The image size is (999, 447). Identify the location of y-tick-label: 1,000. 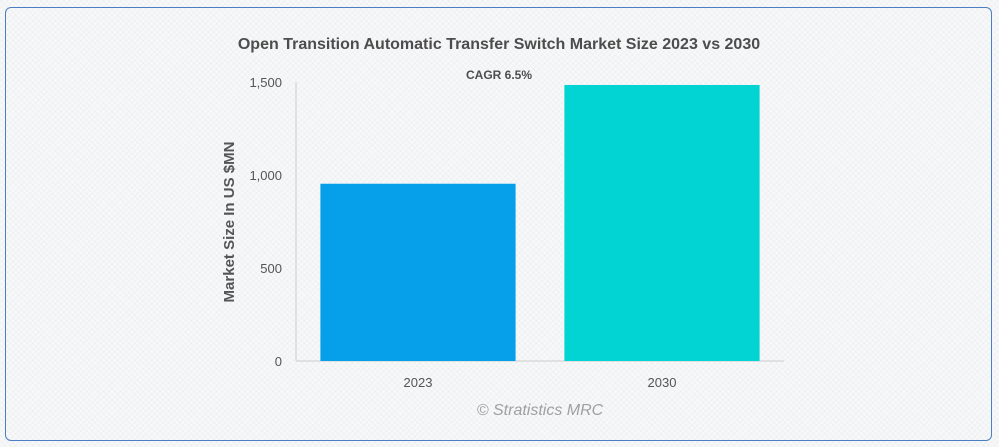
(265, 175).